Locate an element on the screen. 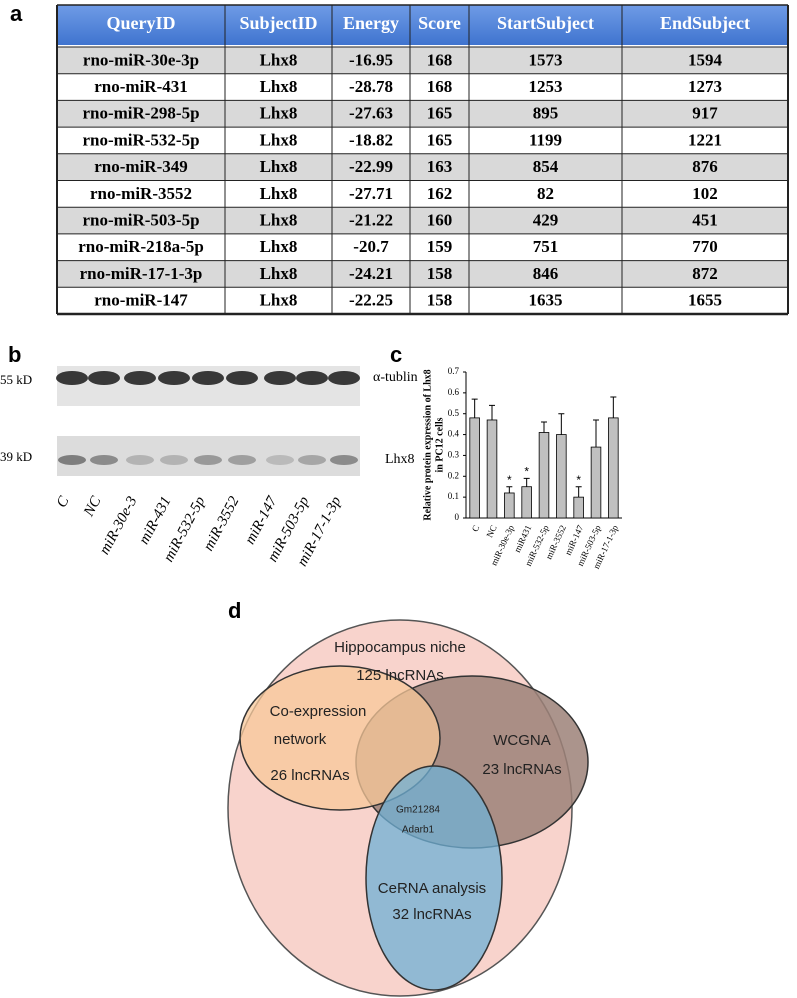  table-cell: -20.7 is located at coordinates (371, 246).